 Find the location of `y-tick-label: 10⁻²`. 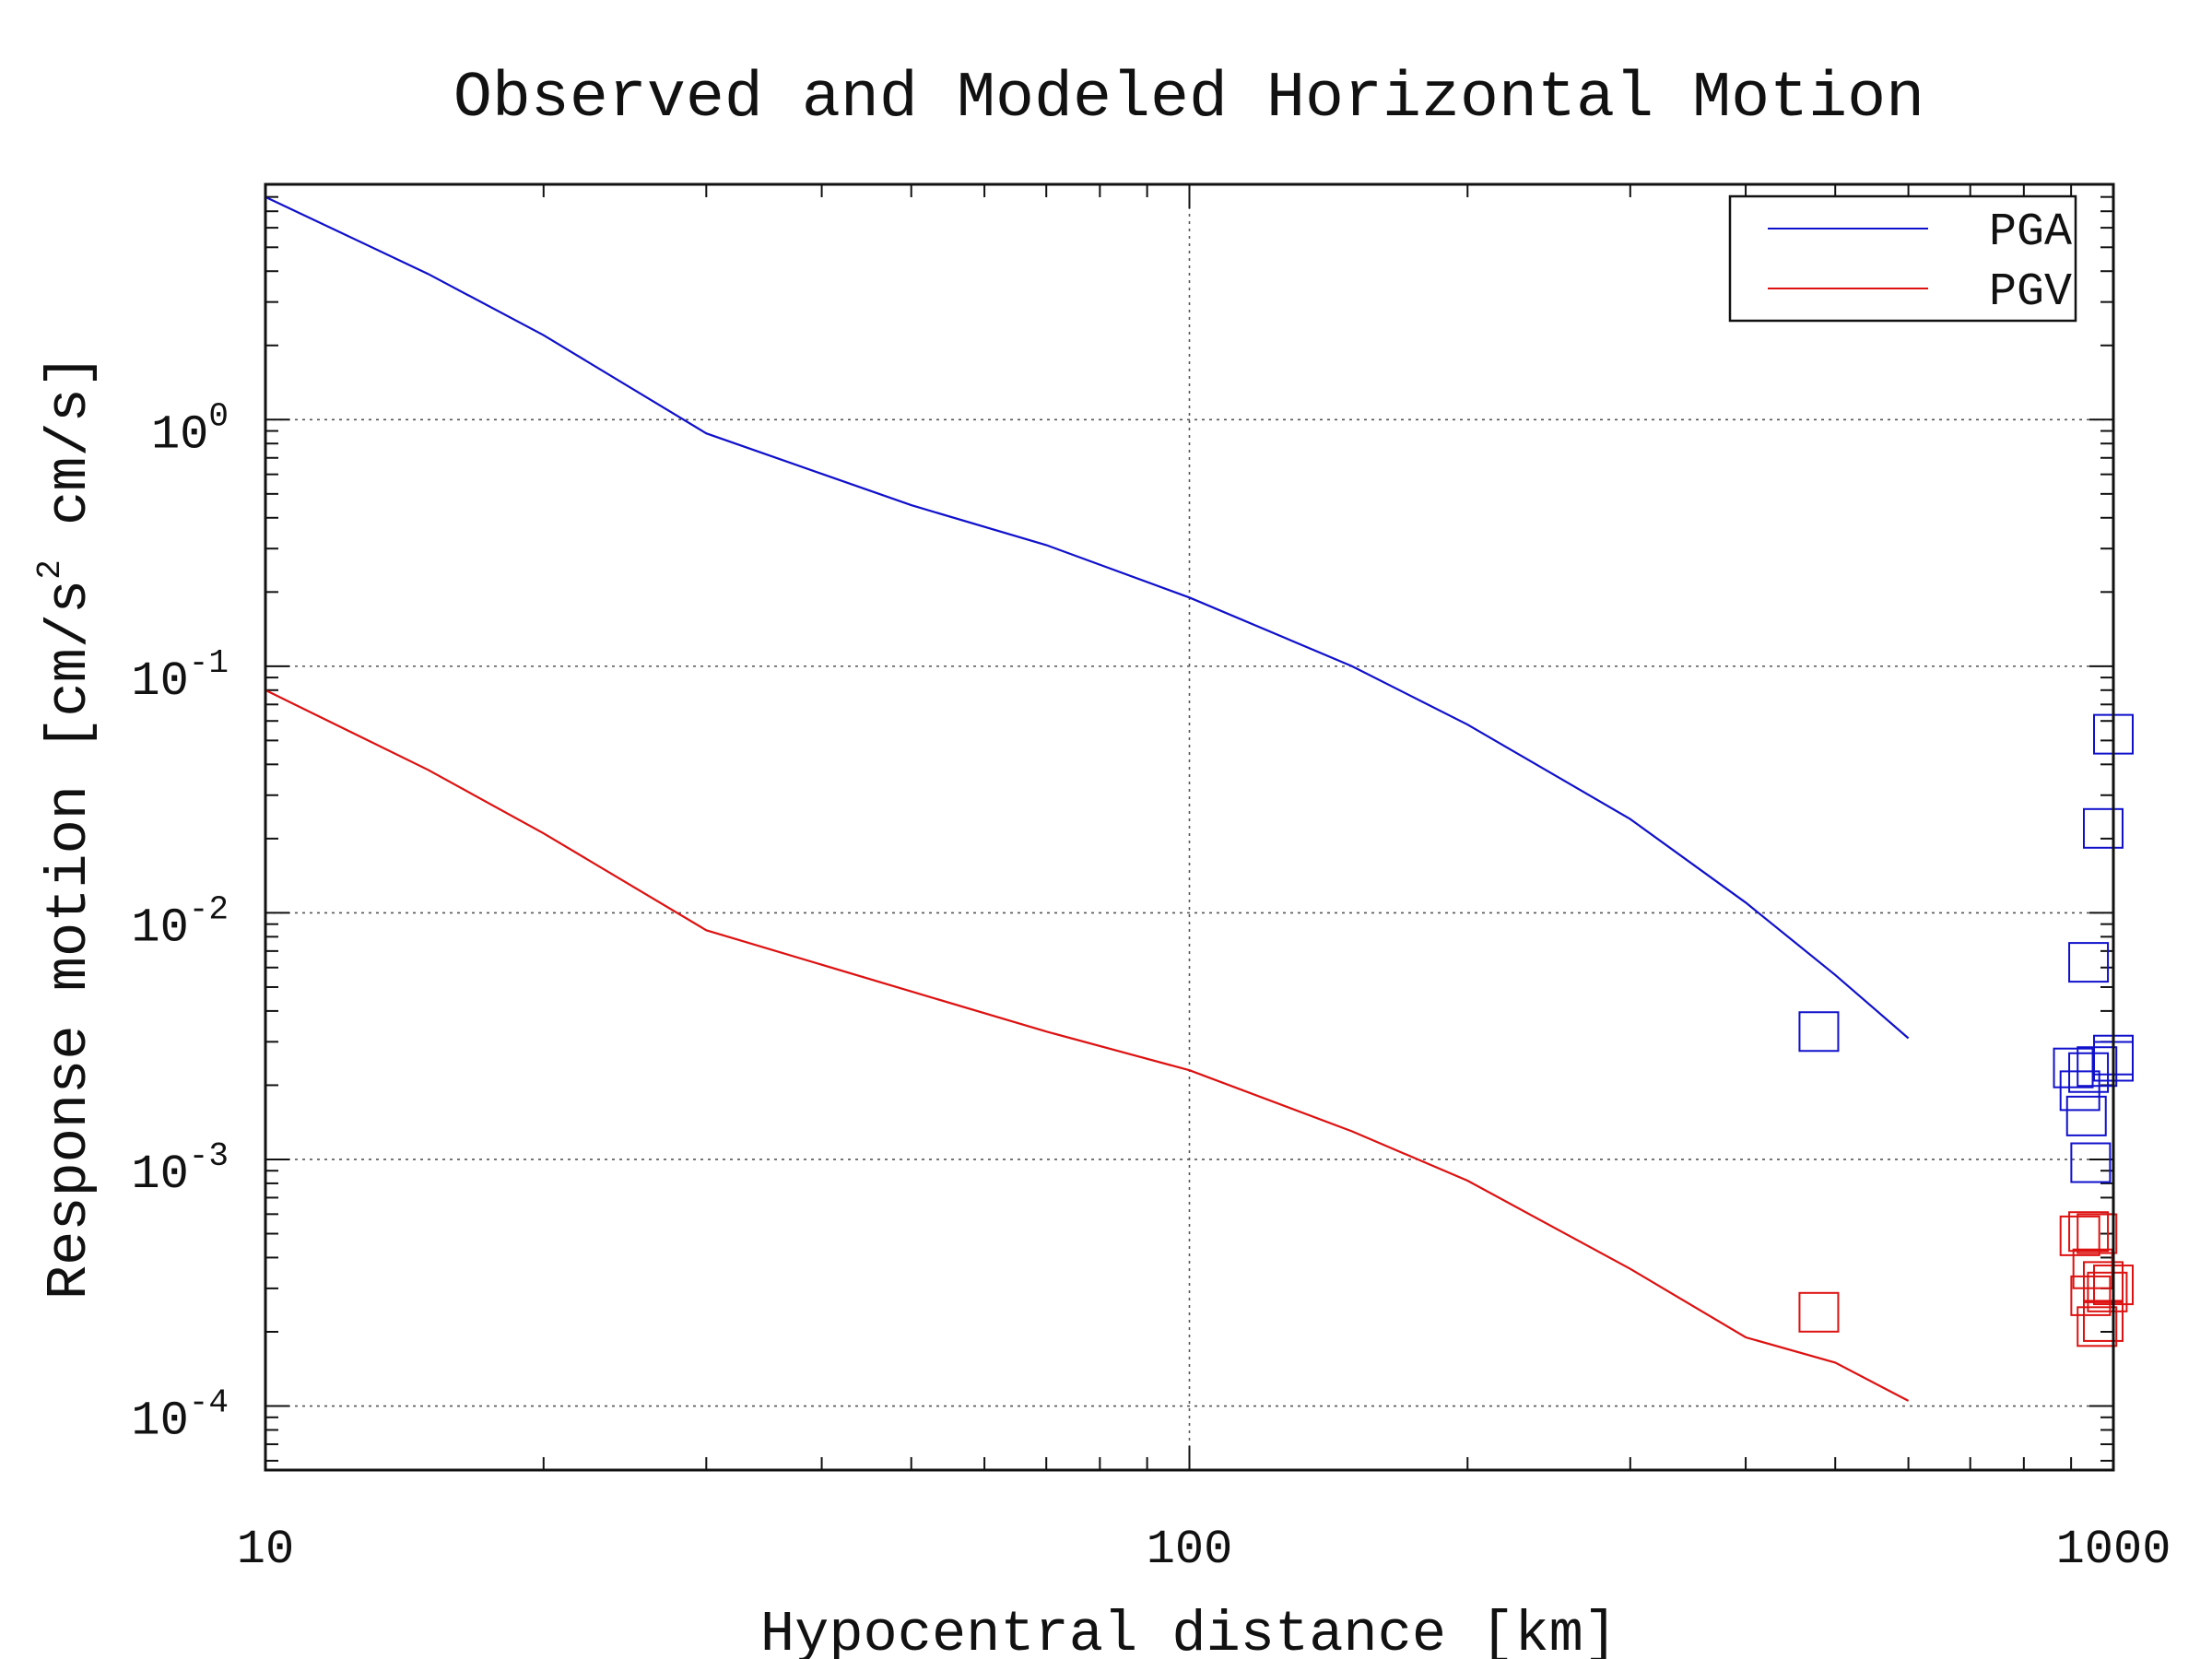

y-tick-label: 10⁻² is located at coordinates (180, 922).